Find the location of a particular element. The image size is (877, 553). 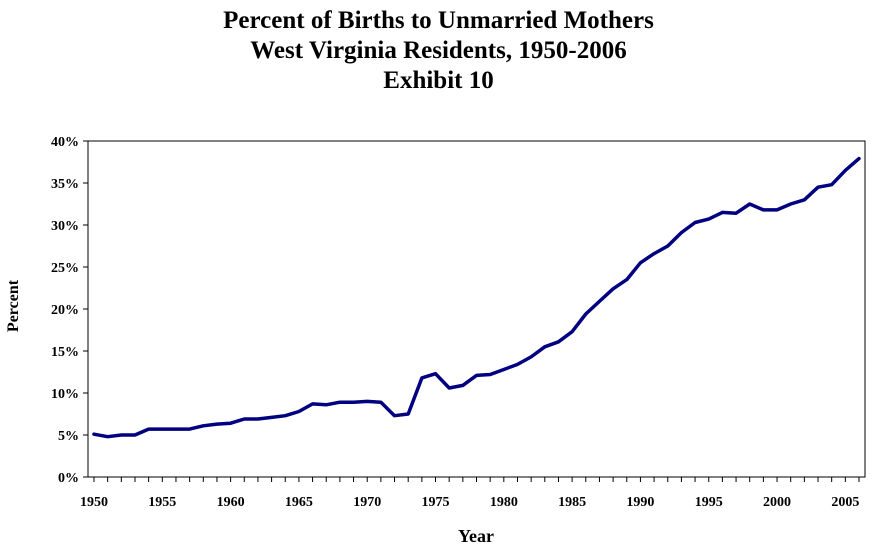

y-tick-label: 20% is located at coordinates (65, 310).